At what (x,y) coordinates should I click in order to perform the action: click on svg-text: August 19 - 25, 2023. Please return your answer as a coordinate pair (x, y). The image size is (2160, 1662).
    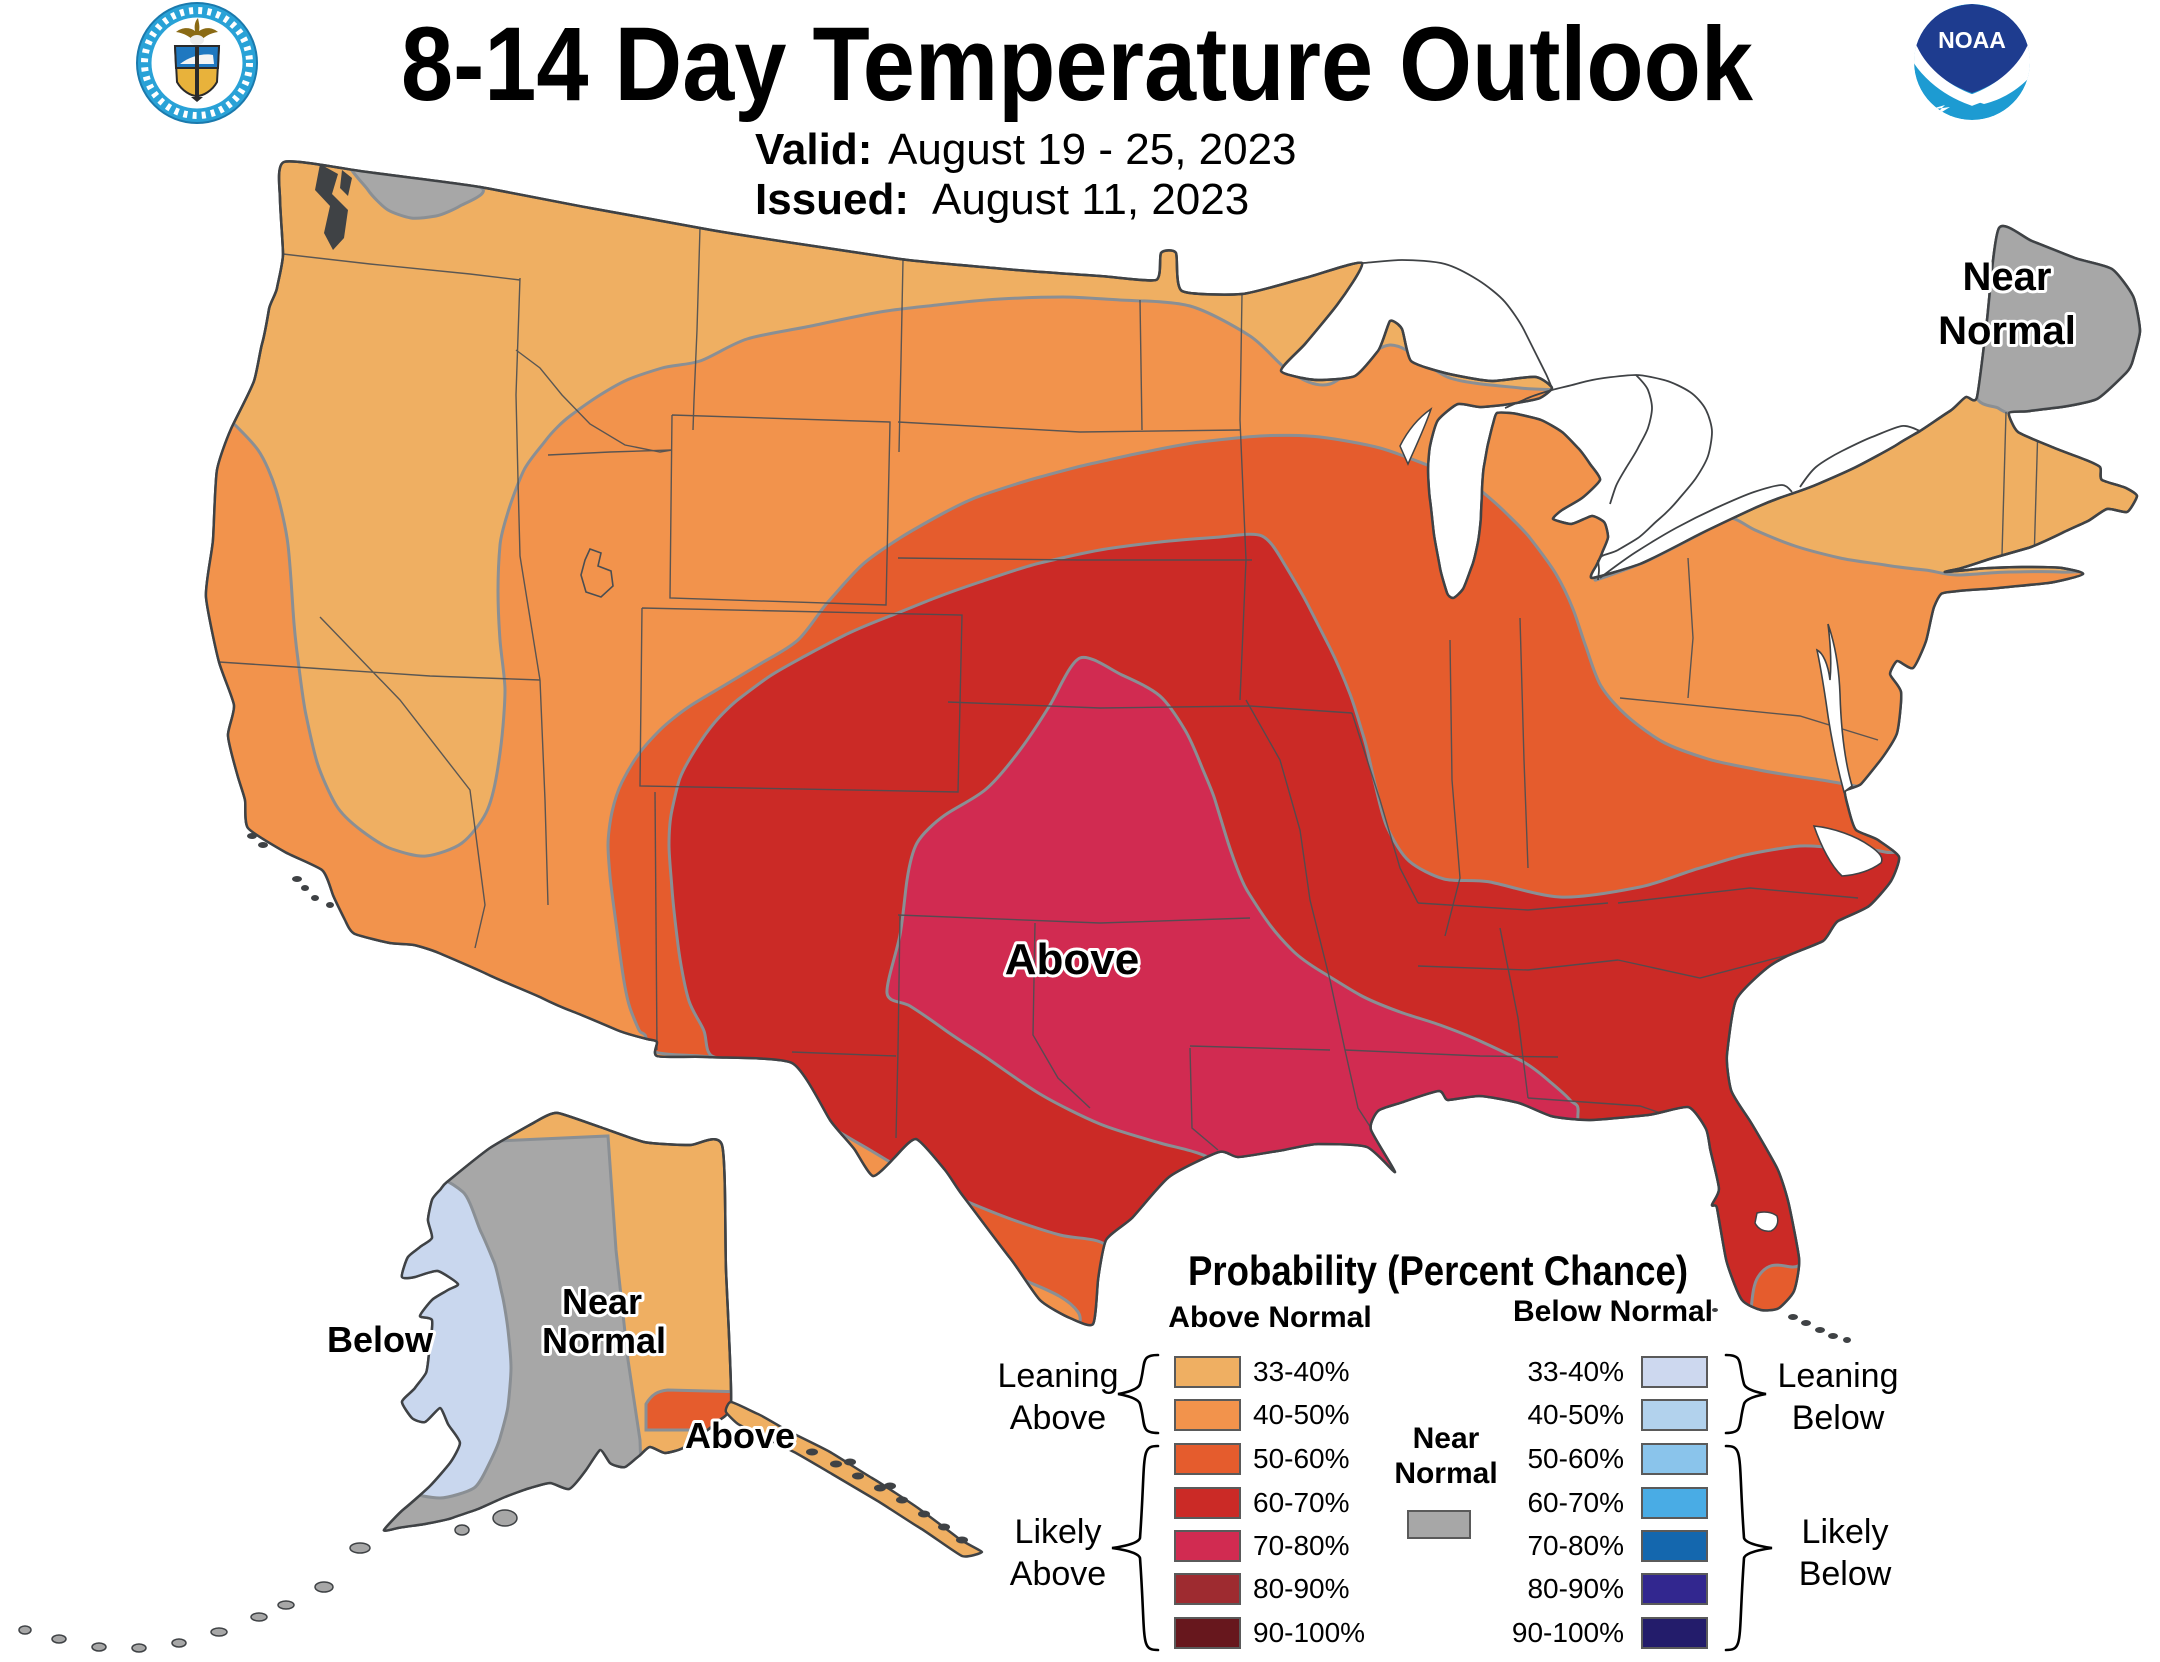
    Looking at the image, I should click on (1092, 149).